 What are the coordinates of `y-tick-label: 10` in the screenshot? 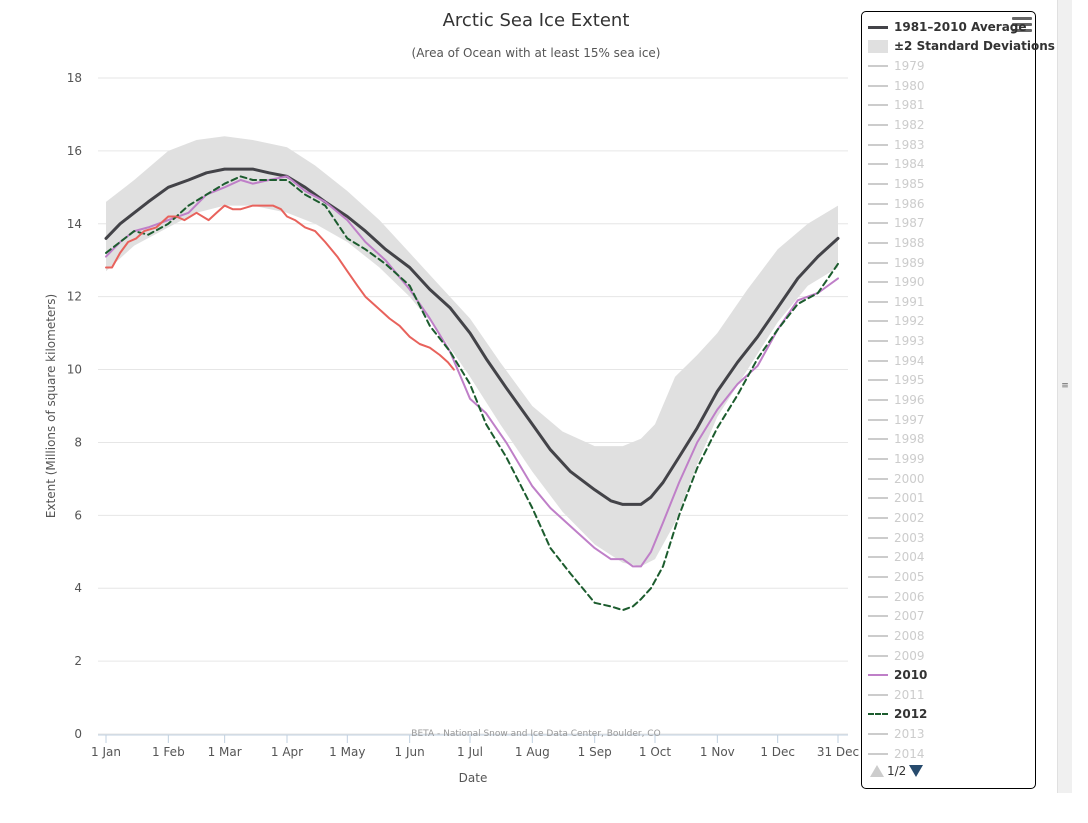 It's located at (74, 370).